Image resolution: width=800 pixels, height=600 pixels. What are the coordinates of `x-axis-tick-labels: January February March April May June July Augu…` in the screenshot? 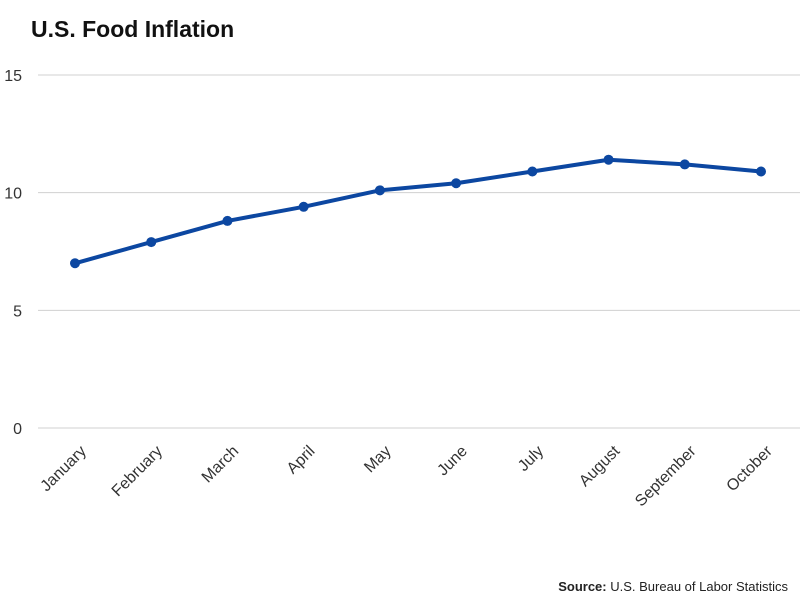 It's located at (407, 476).